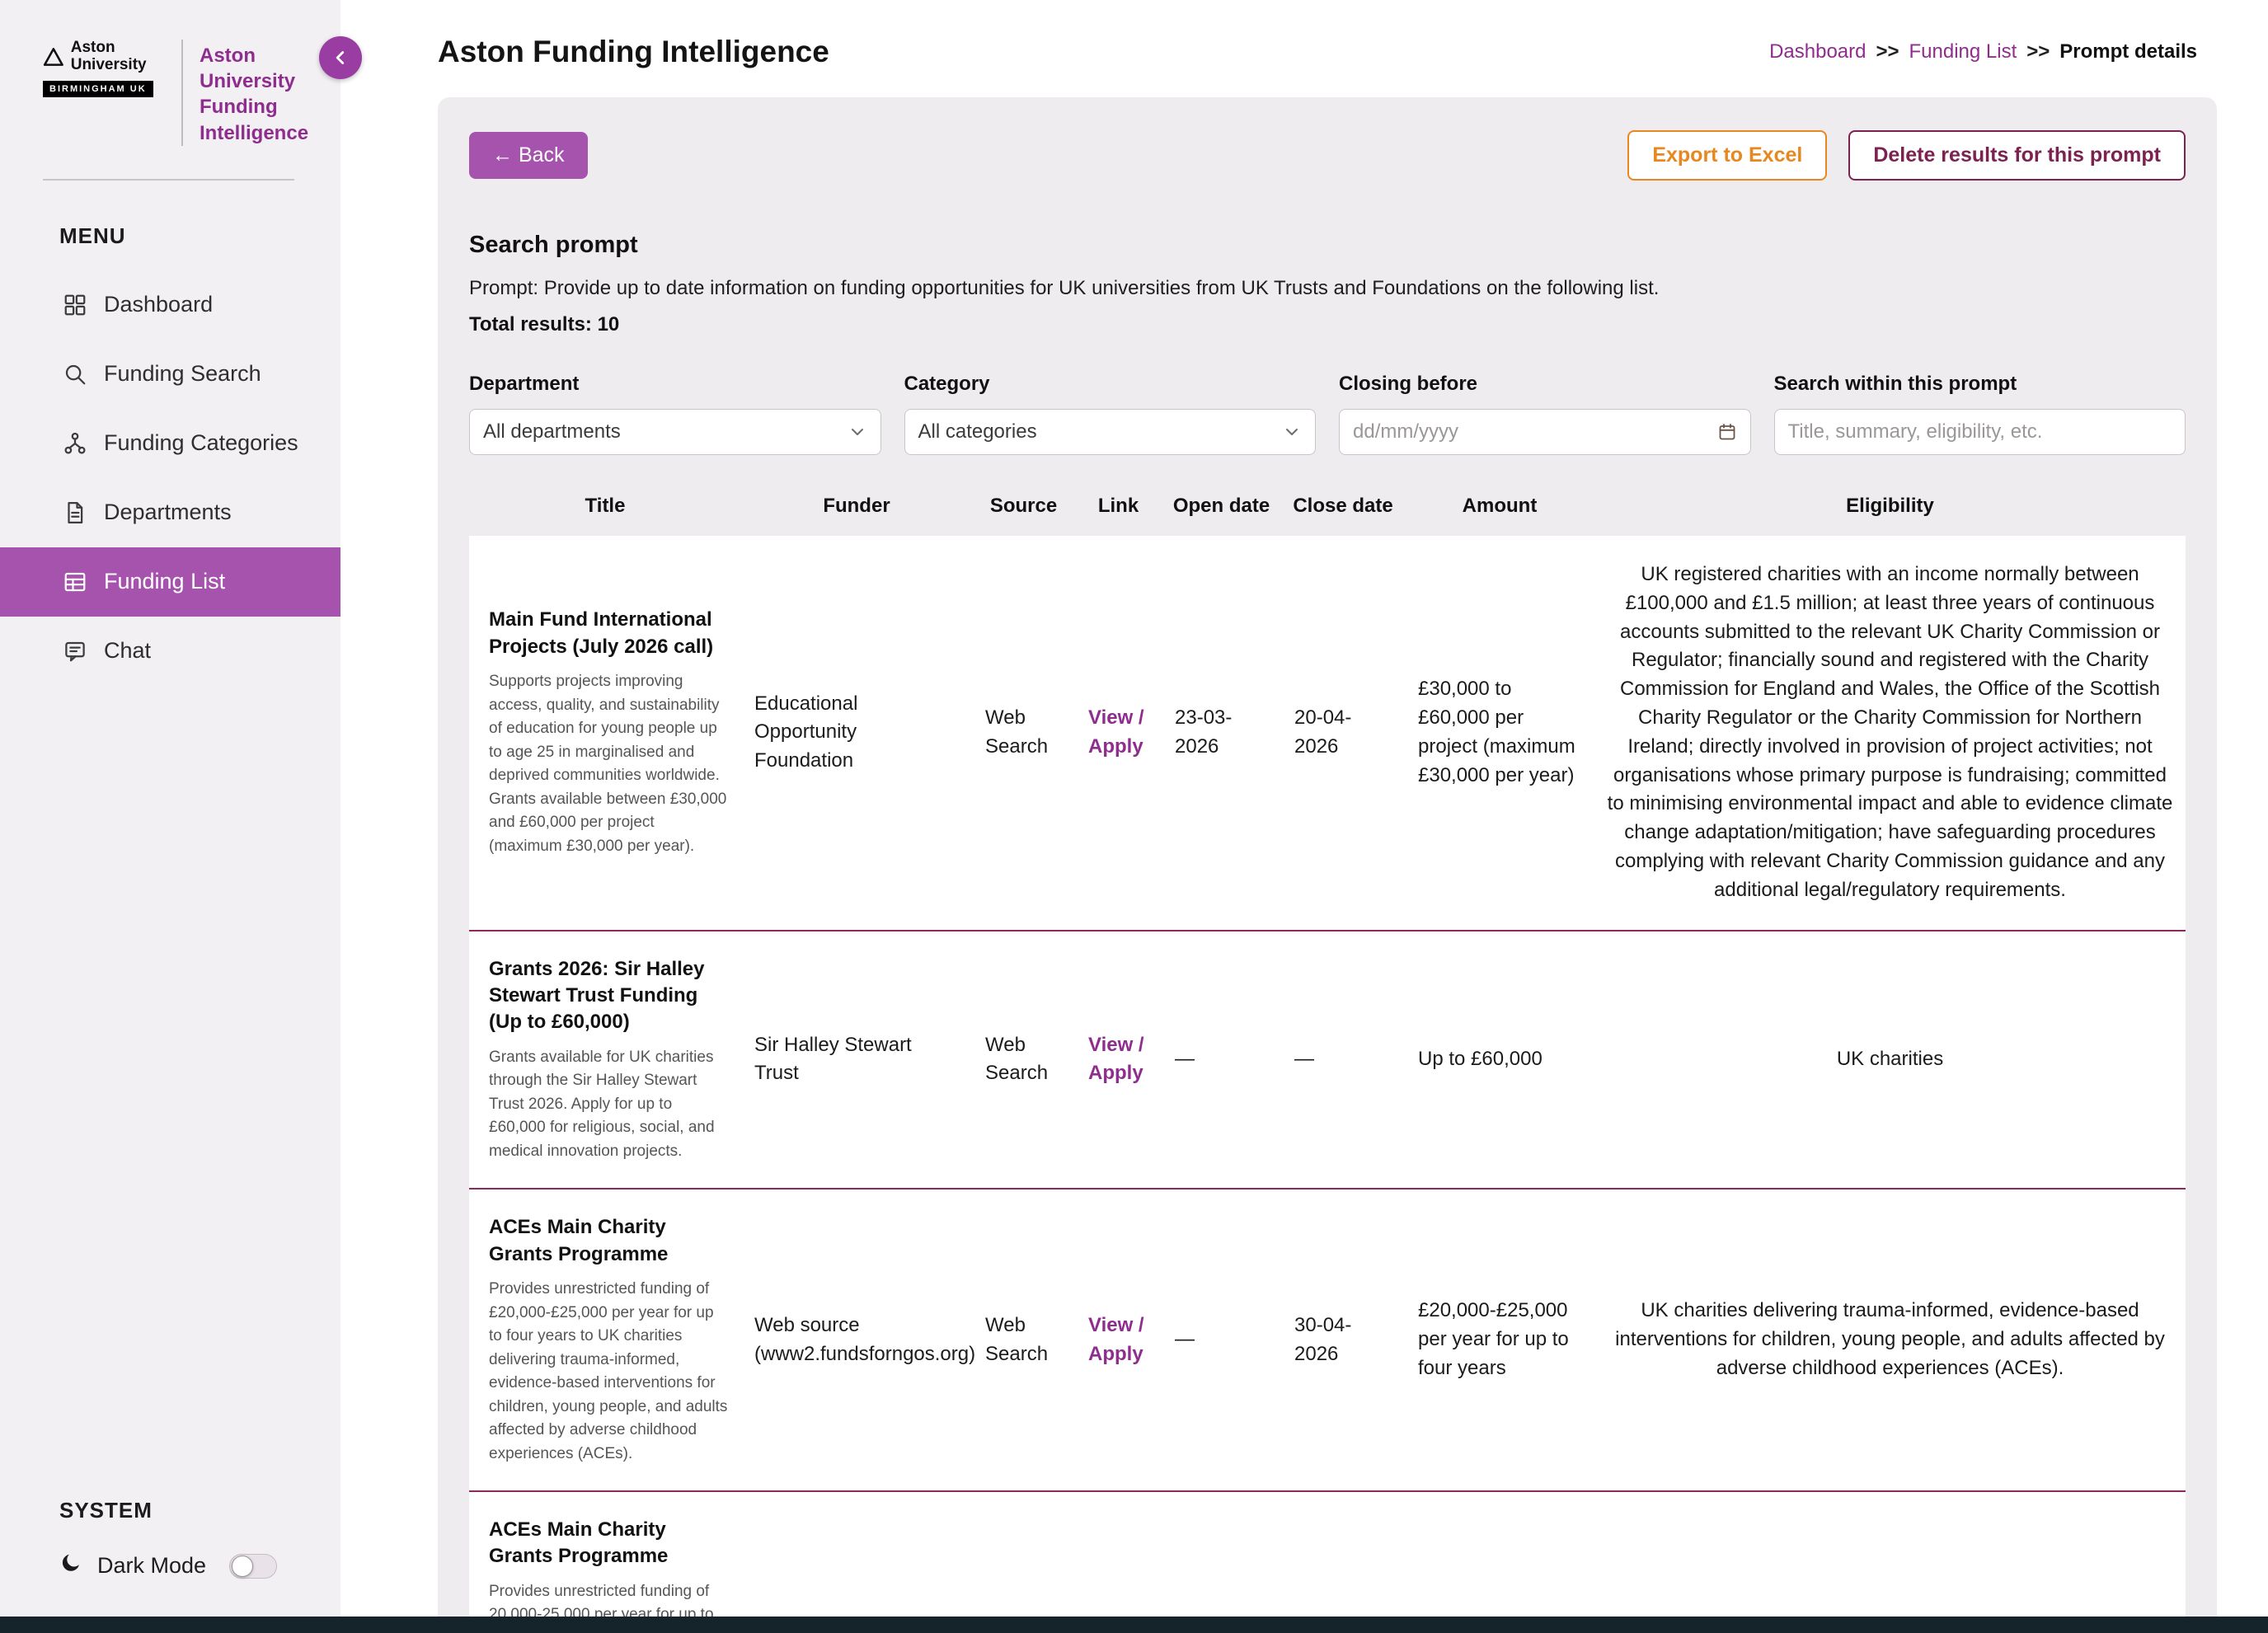  What do you see at coordinates (243, 1566) in the screenshot?
I see `toggle-knob` at bounding box center [243, 1566].